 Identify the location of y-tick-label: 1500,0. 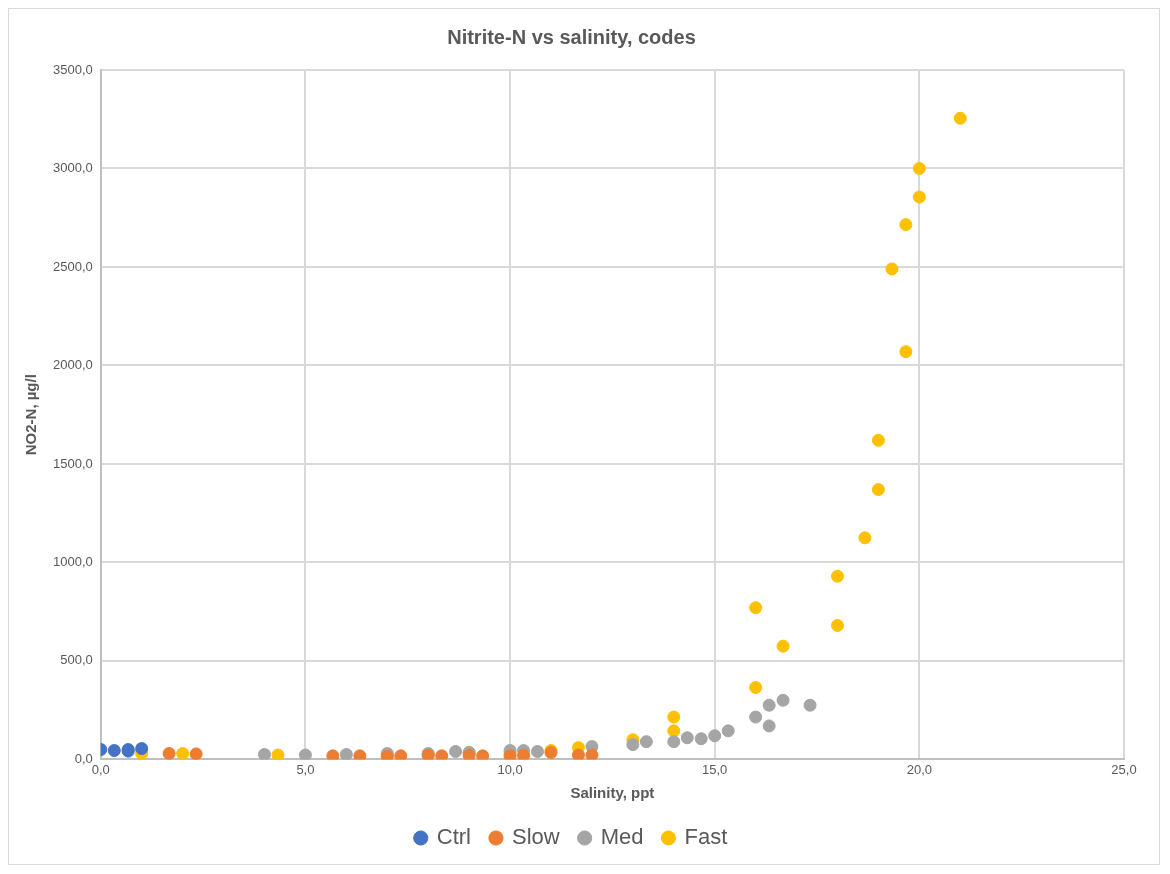
(73, 463).